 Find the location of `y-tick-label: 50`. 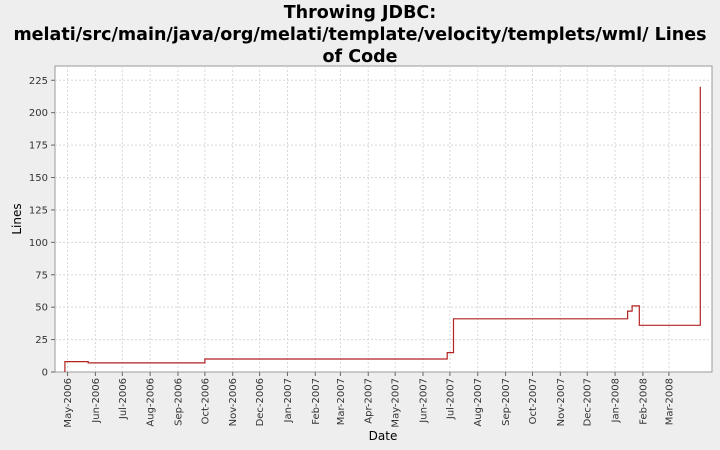

y-tick-label: 50 is located at coordinates (41, 308).